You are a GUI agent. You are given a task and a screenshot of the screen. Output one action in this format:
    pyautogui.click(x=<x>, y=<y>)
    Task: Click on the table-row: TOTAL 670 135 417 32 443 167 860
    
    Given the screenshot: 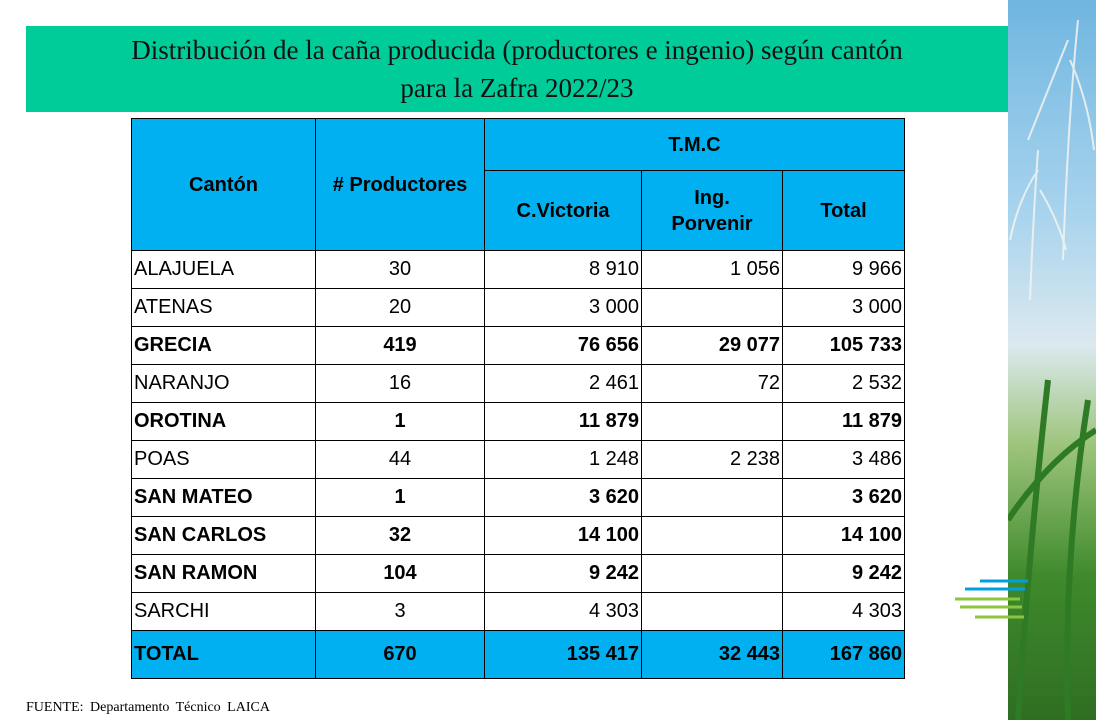 What is the action you would take?
    pyautogui.click(x=518, y=654)
    